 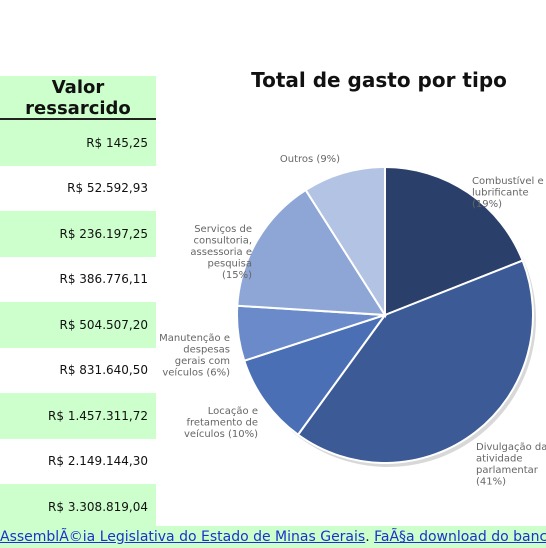 I want to click on table-row: R$ 2.149.144,30, so click(x=98, y=461).